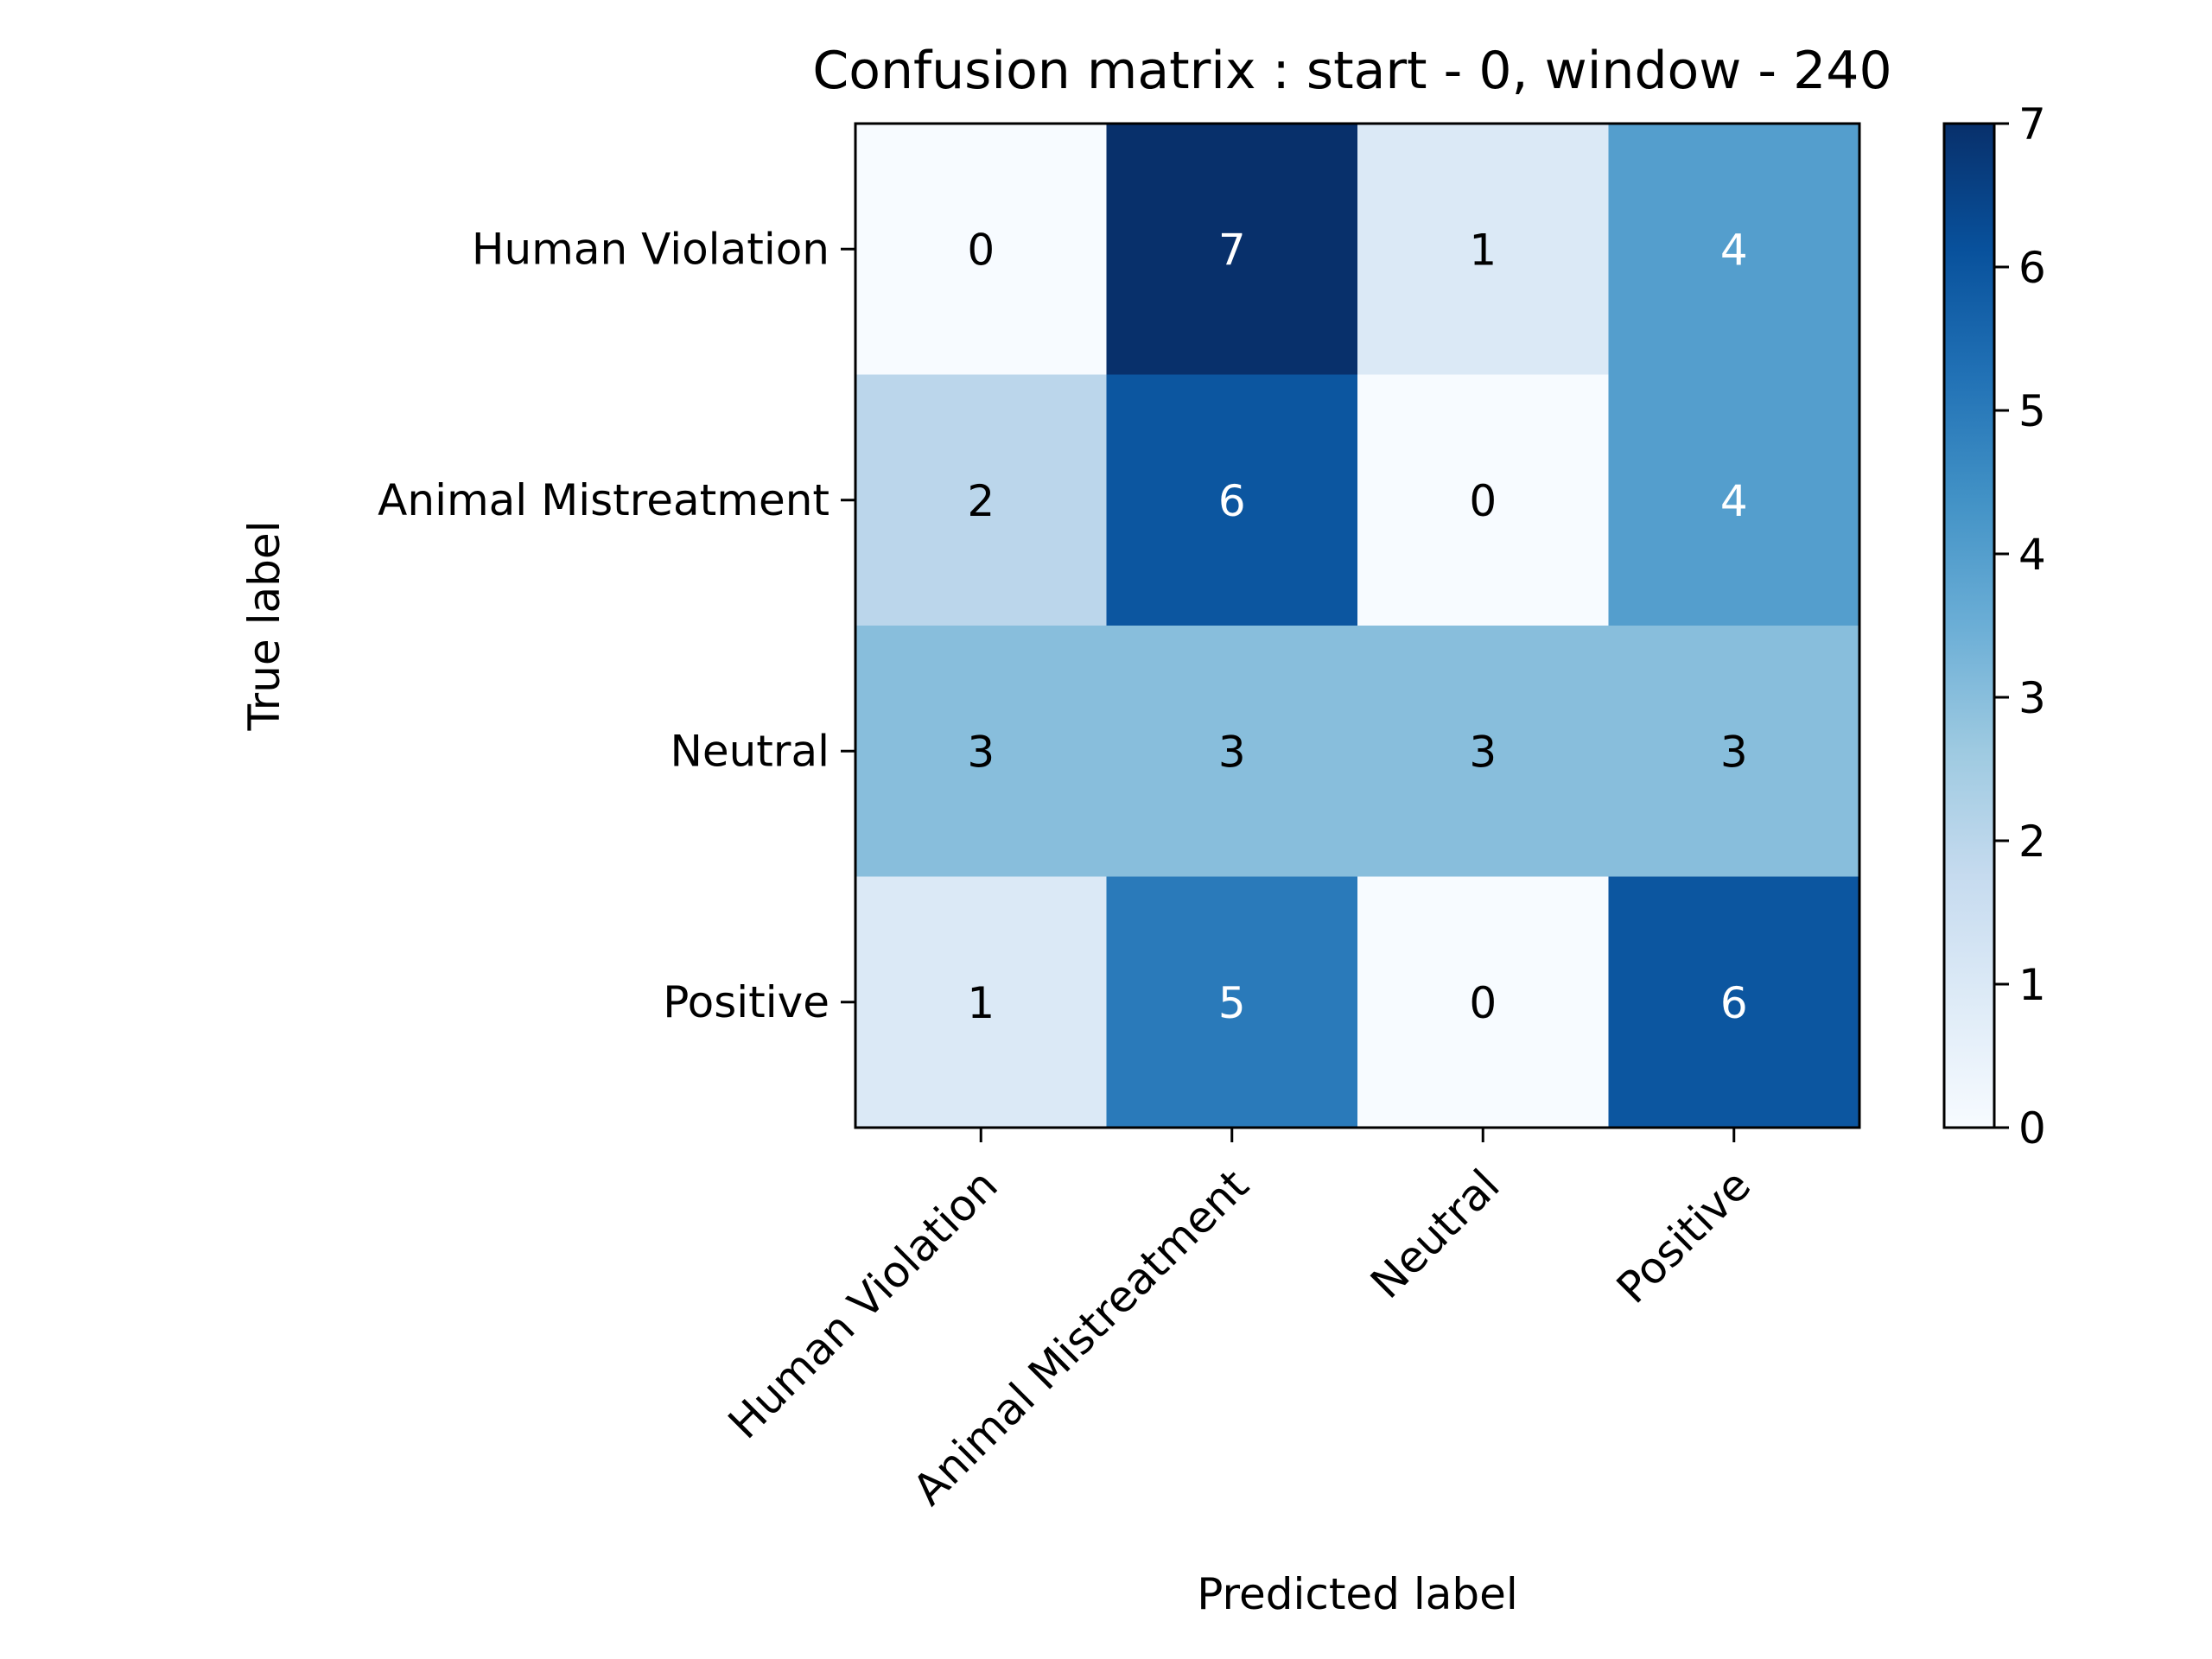 The width and height of the screenshot is (2212, 1659). I want to click on colorbar-tick-label: 1, so click(2032, 985).